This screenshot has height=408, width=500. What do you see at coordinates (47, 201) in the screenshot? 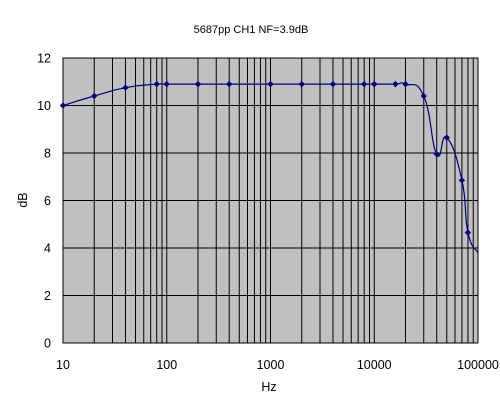
I see `y-tick-label: 6` at bounding box center [47, 201].